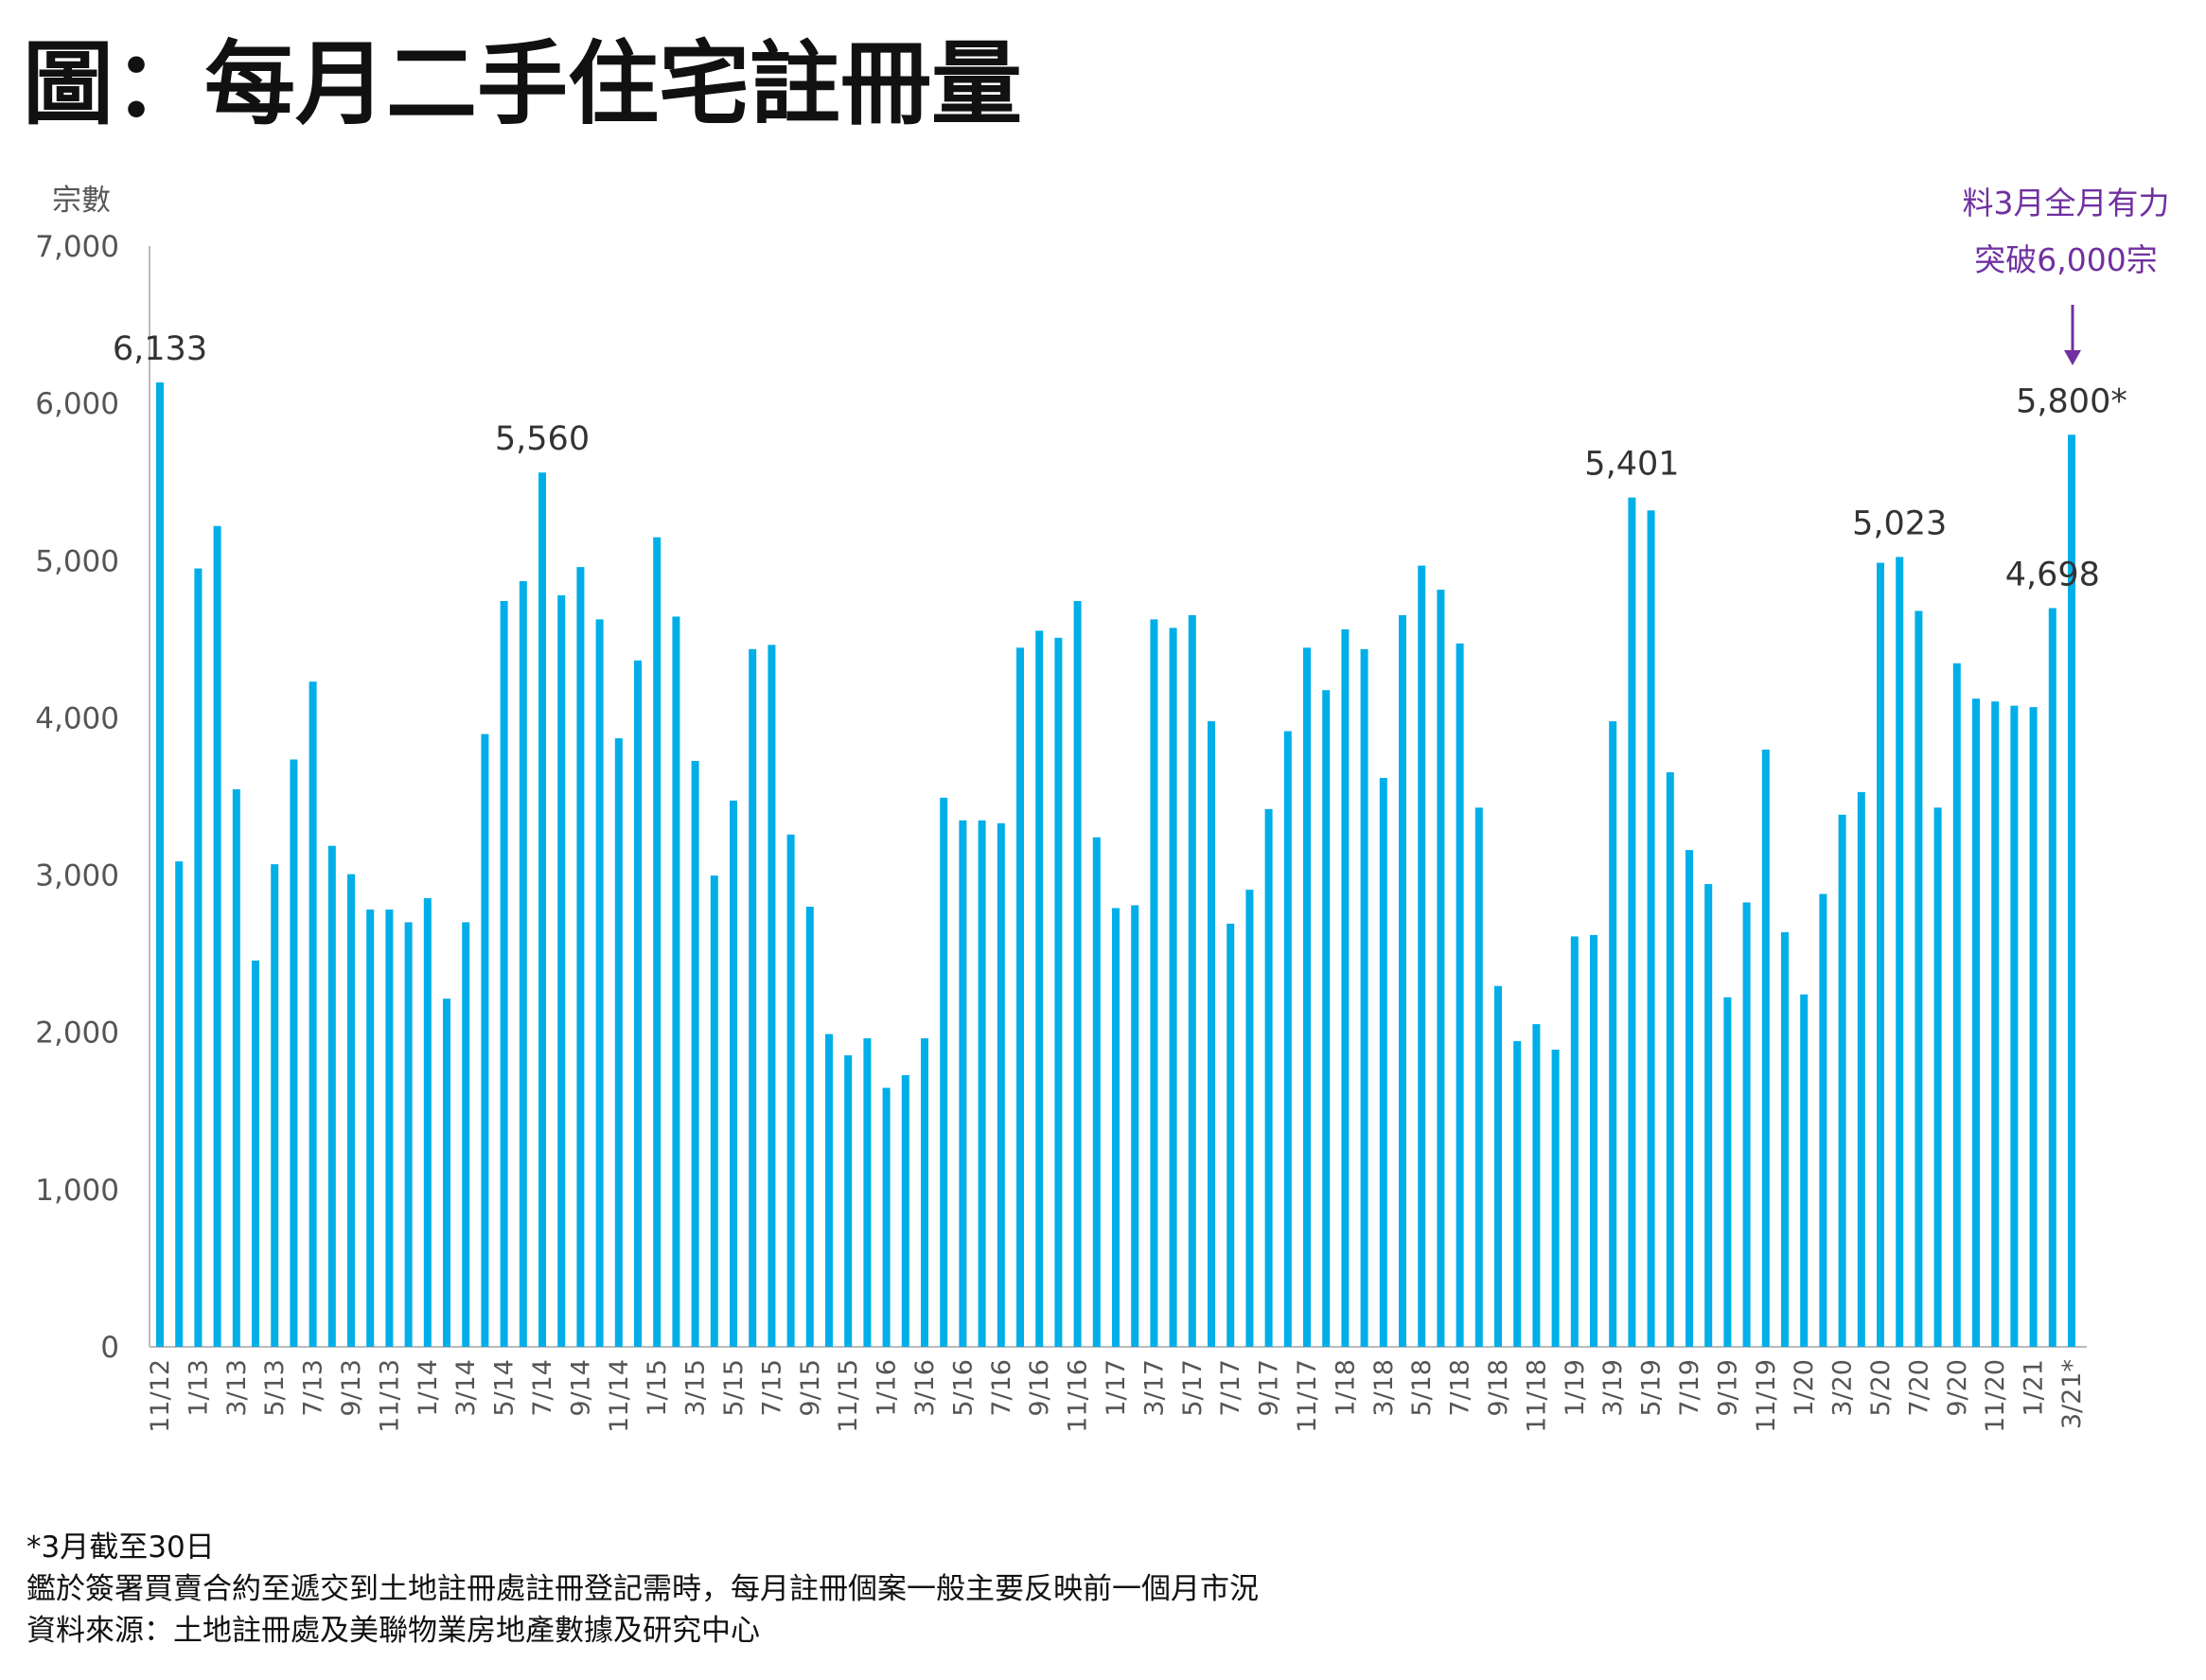 The image size is (2206, 1680). I want to click on x-tick-label: 9/19, so click(1727, 1388).